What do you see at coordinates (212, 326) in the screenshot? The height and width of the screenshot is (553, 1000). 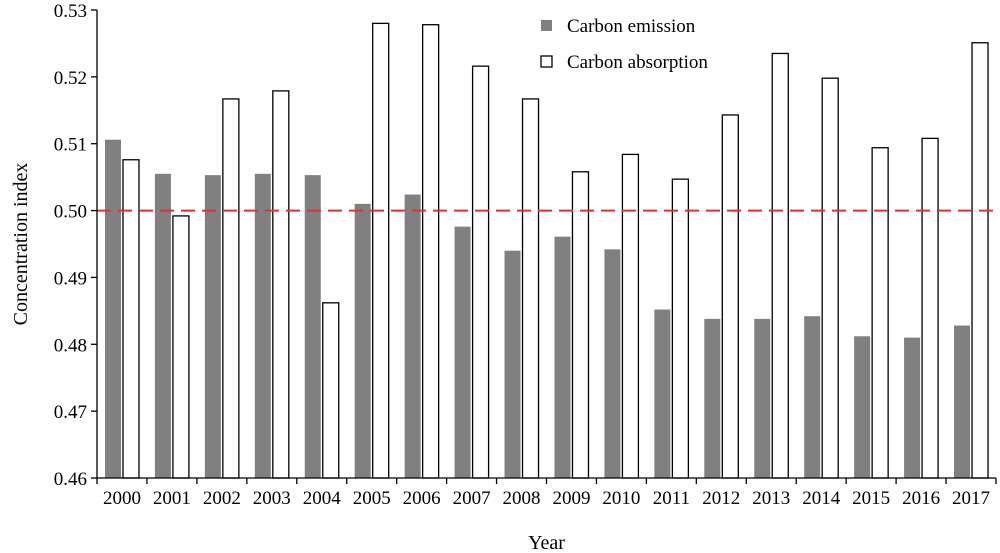 I see `bar-carbon-emission-2002` at bounding box center [212, 326].